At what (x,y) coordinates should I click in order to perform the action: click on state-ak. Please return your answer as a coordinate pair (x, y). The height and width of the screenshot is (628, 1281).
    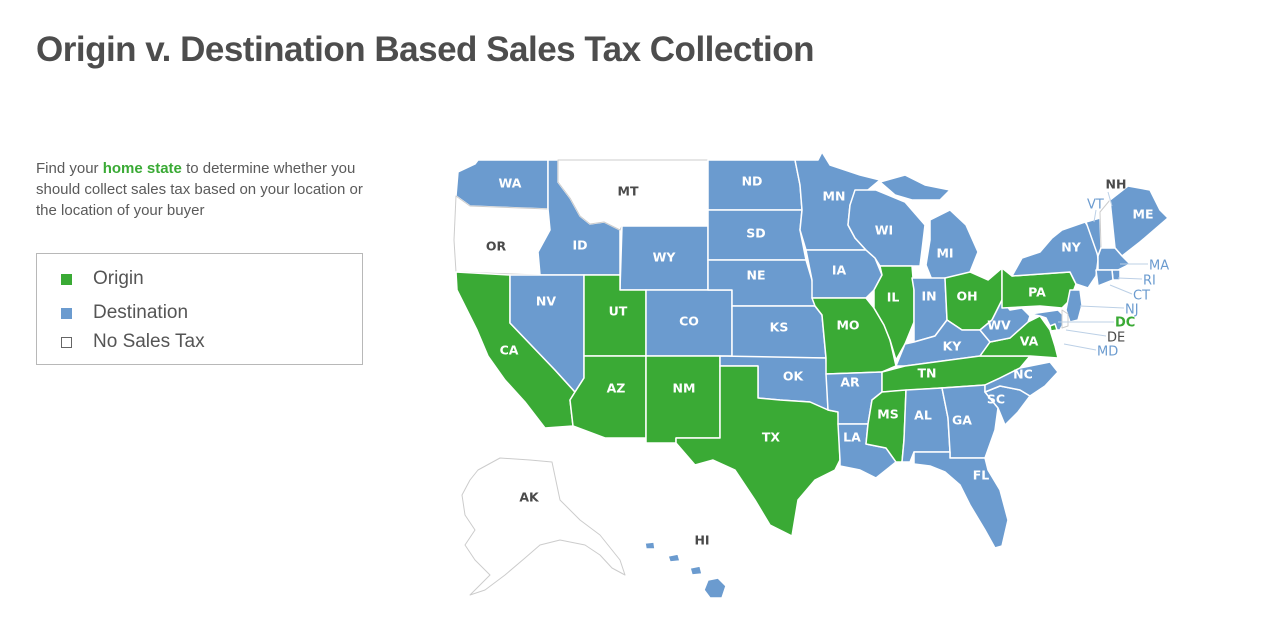
    Looking at the image, I should click on (543, 526).